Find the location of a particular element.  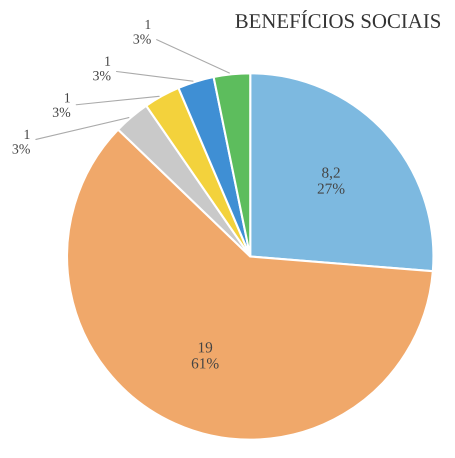

data-label: 19 61% is located at coordinates (205, 355).